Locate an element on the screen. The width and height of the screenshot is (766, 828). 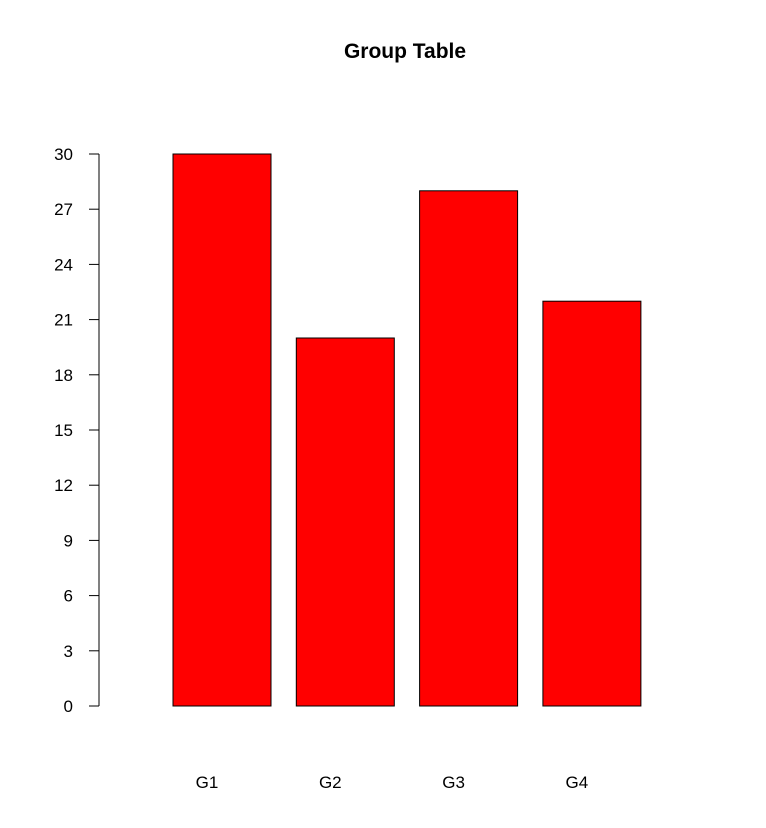
y-axis: 0 3 6 9 12 15 18 21 24 27 30 is located at coordinates (77, 430).